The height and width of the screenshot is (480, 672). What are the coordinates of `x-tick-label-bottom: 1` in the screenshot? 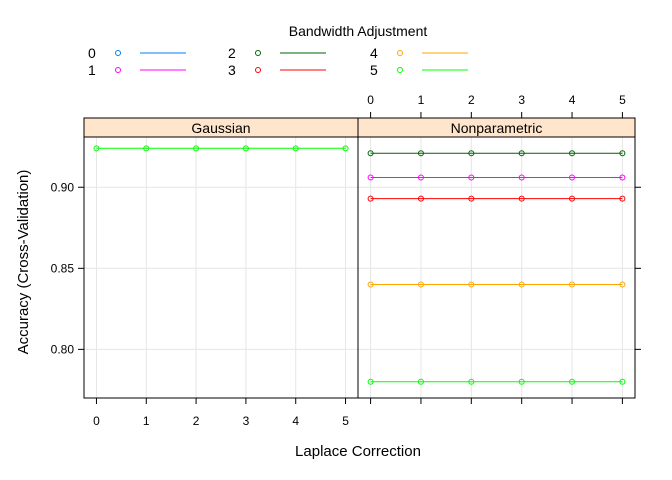 It's located at (146, 421).